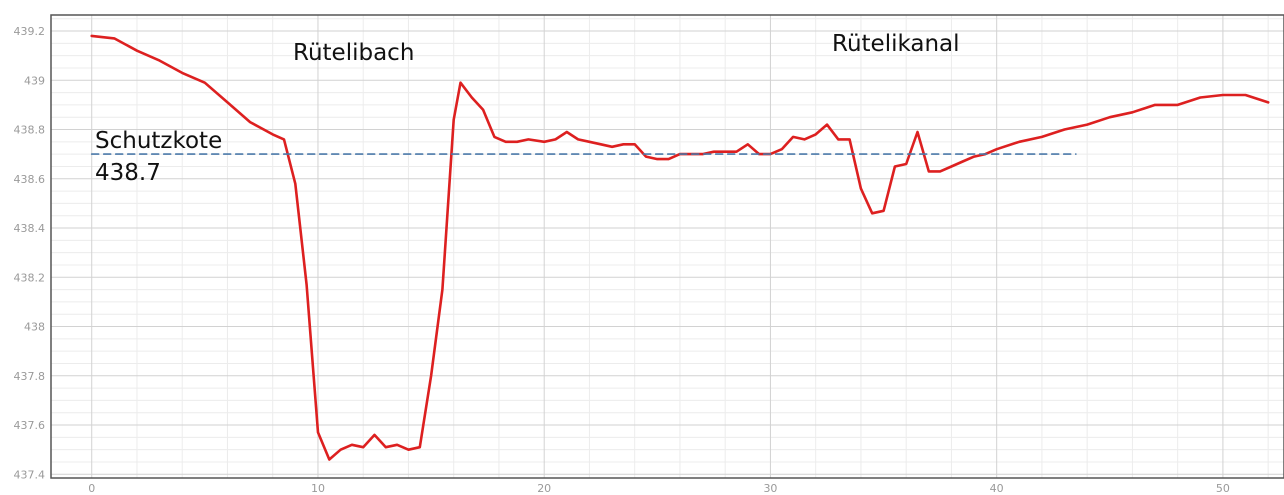  I want to click on y-tick-label: 438.2, so click(30, 277).